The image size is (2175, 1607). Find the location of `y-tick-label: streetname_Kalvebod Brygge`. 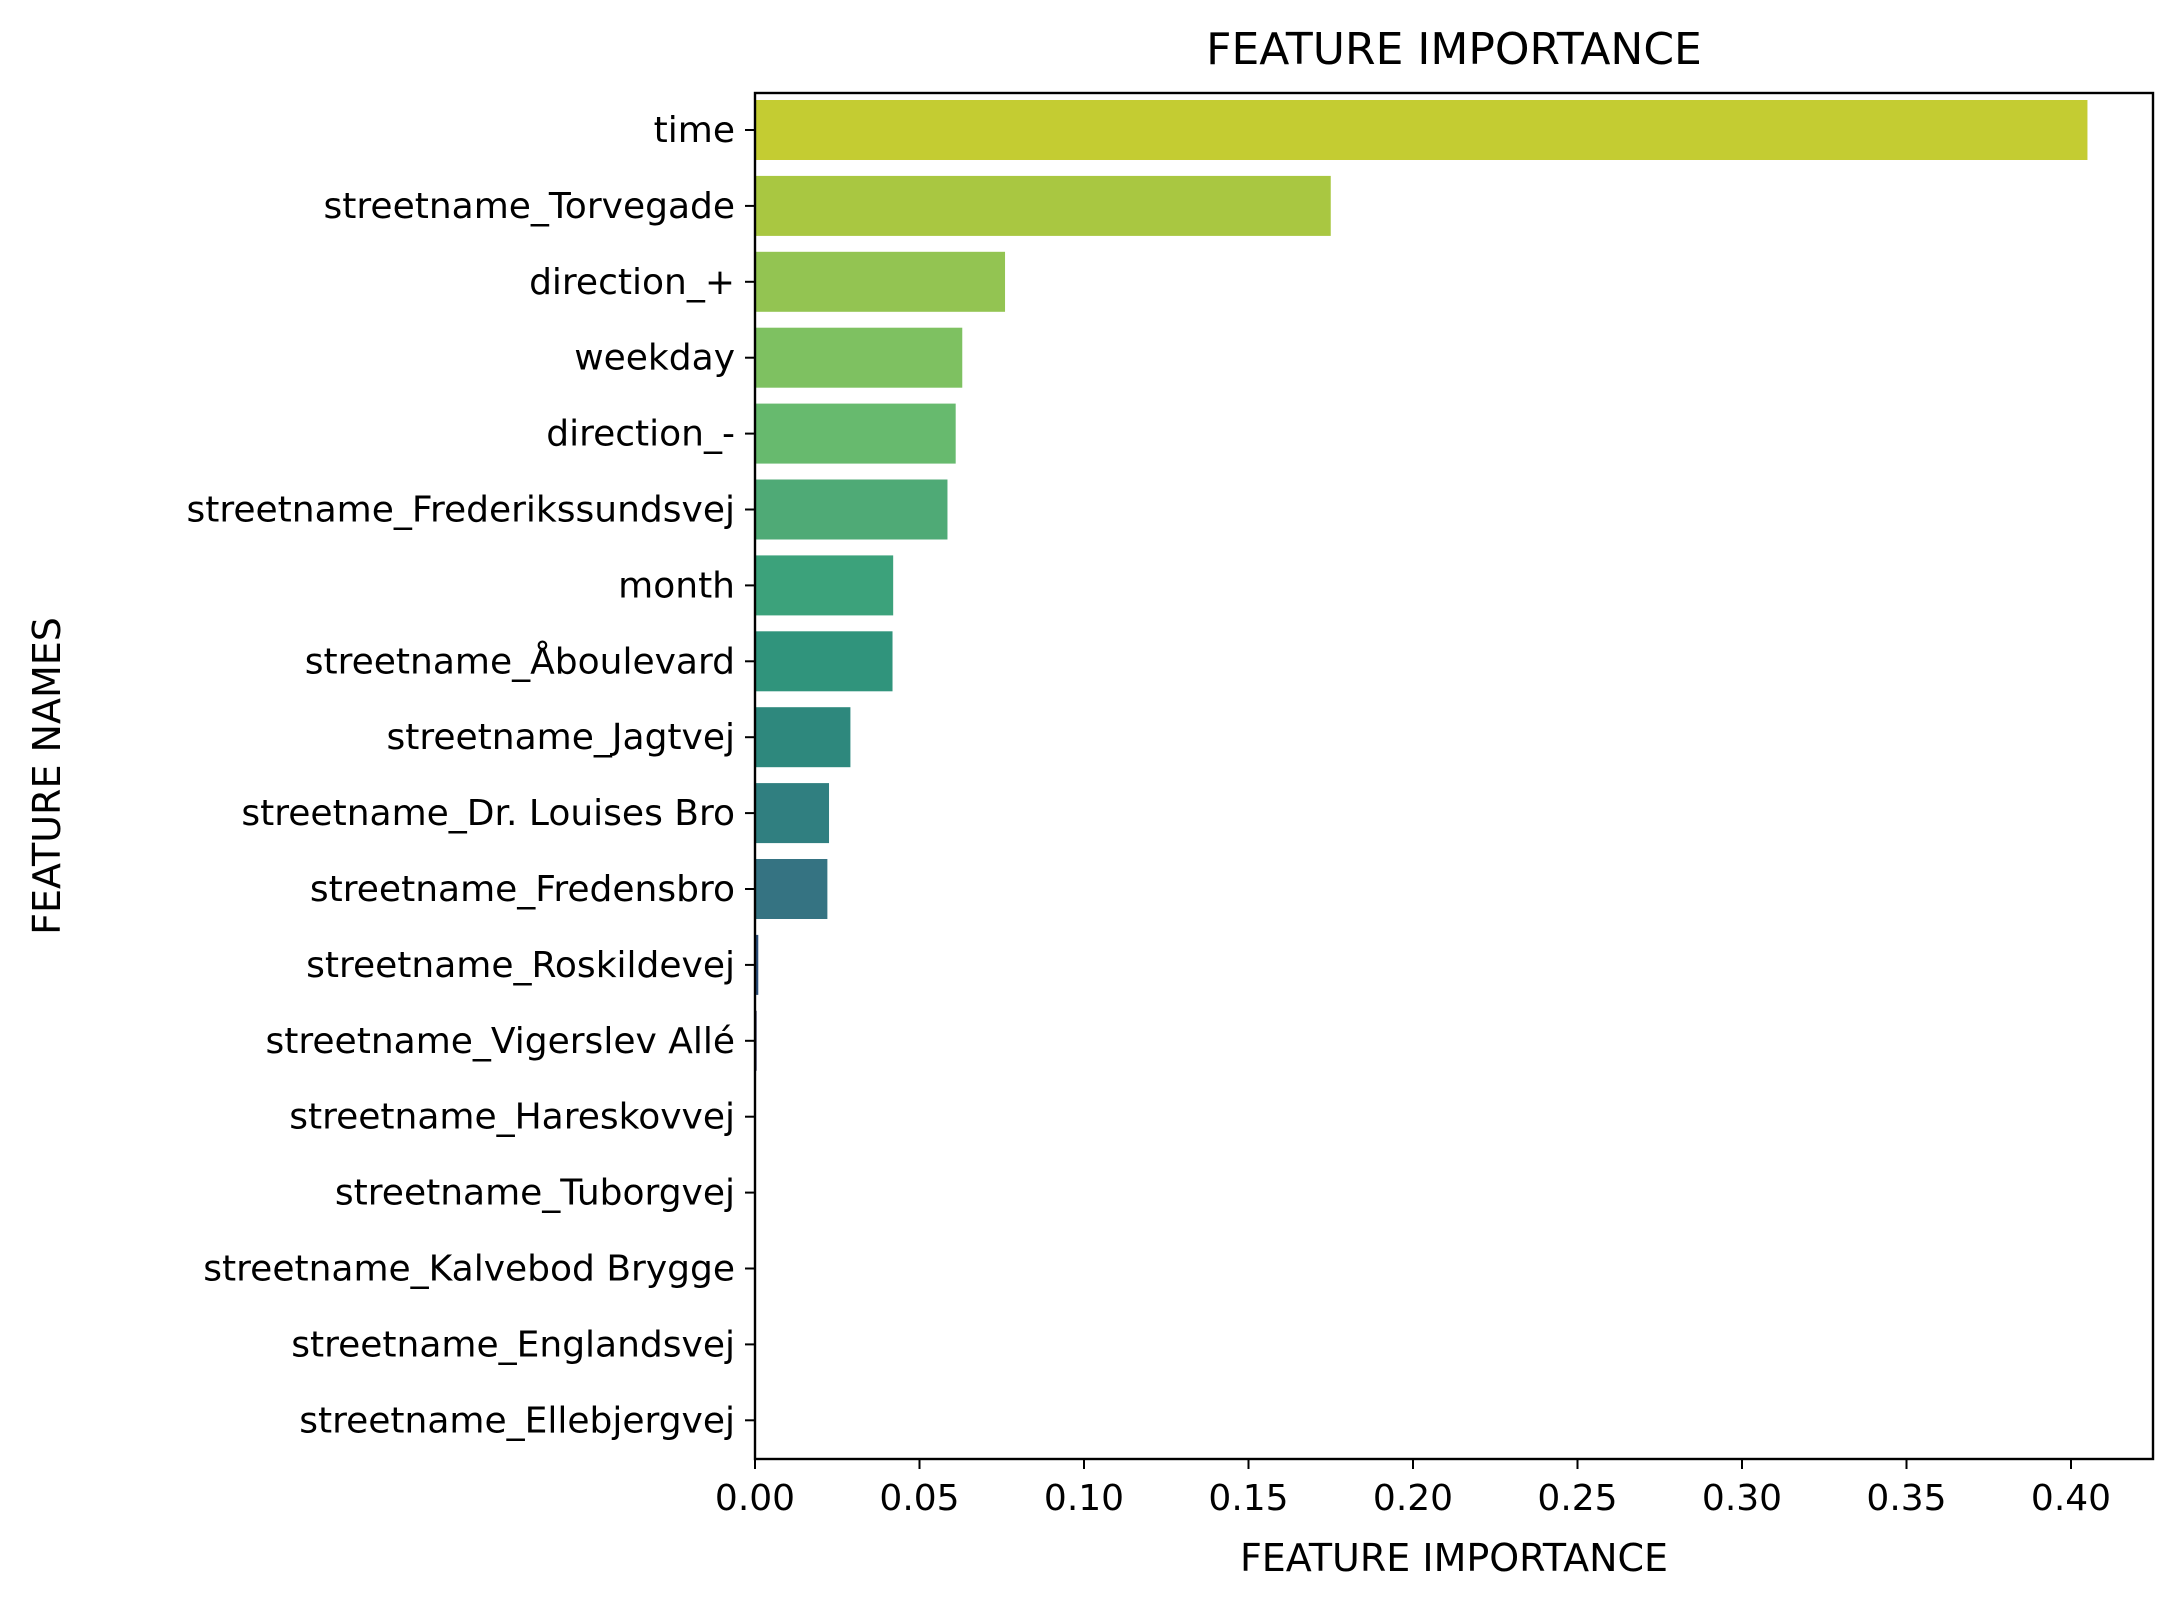

y-tick-label: streetname_Kalvebod Brygge is located at coordinates (469, 1269).